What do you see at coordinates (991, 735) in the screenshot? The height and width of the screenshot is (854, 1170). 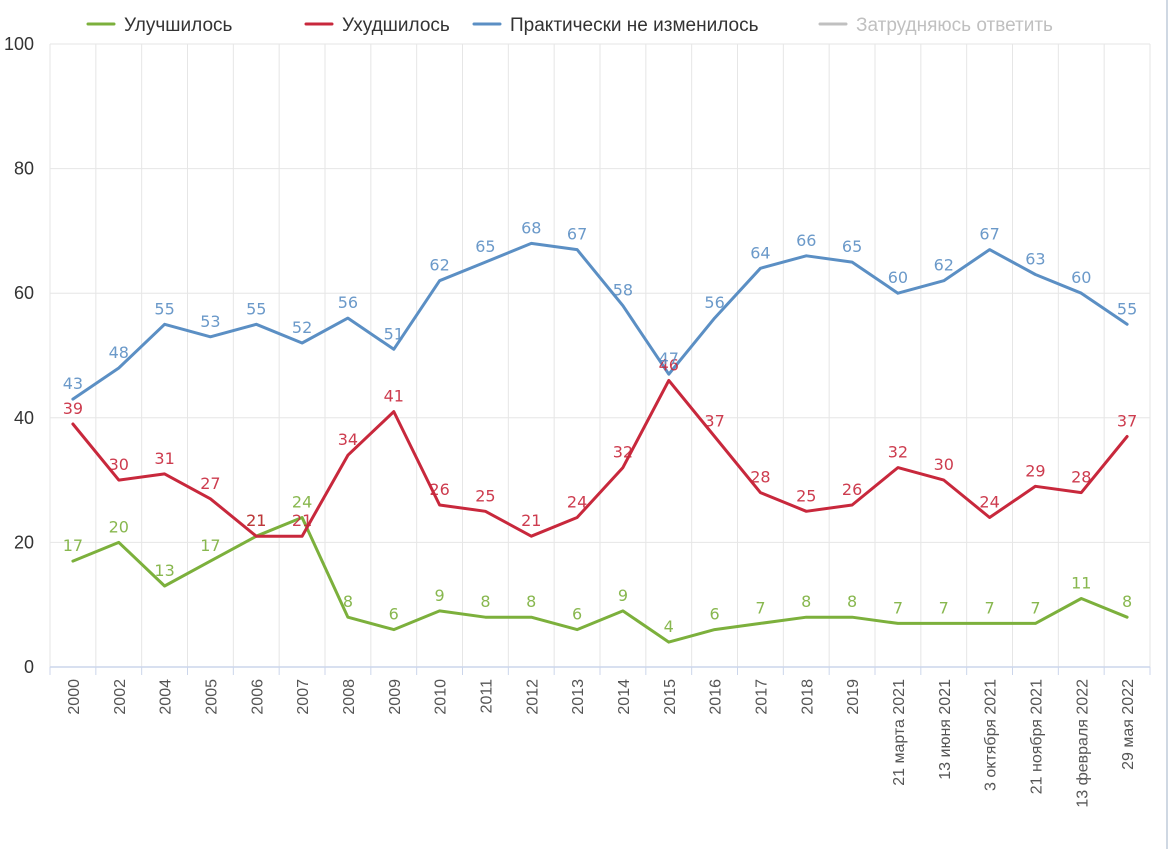 I see `x-tick-label: 3 октября 2021` at bounding box center [991, 735].